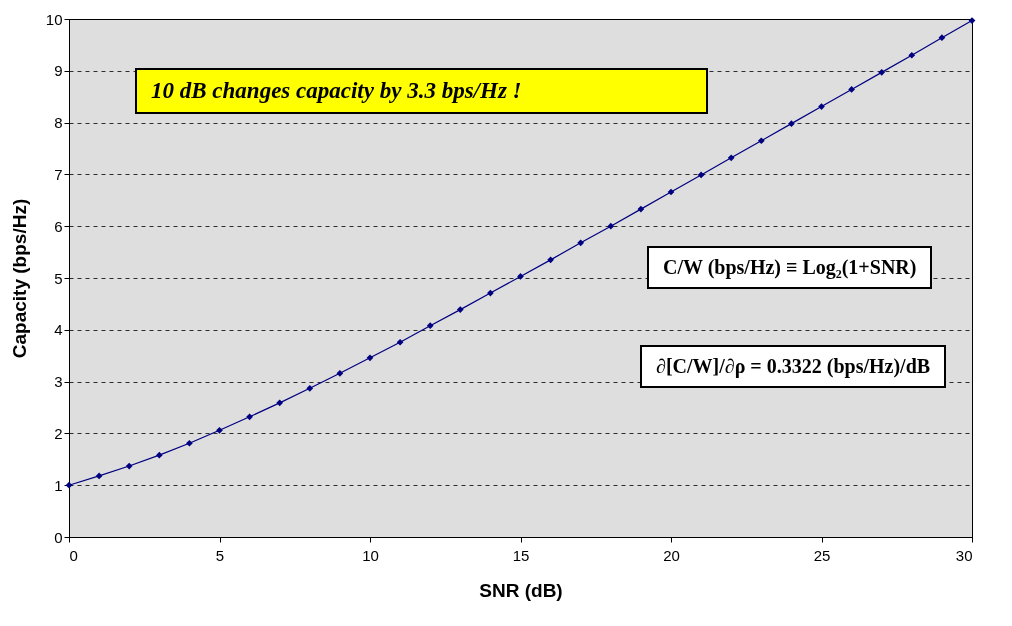  What do you see at coordinates (370, 555) in the screenshot?
I see `x-tick-label: 10` at bounding box center [370, 555].